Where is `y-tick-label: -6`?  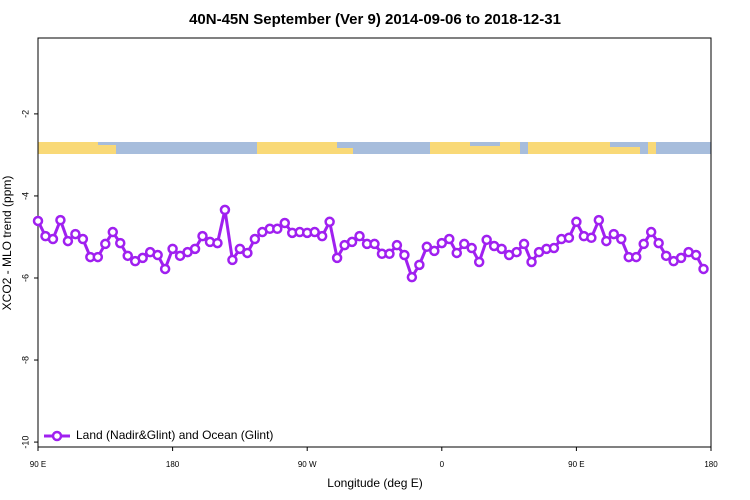
y-tick-label: -6 is located at coordinates (25, 278).